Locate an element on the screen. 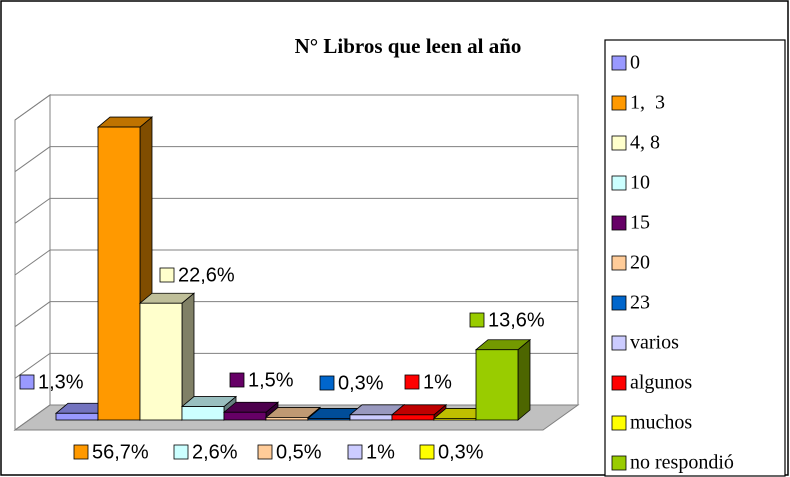  legend-label: 10 is located at coordinates (640, 183).